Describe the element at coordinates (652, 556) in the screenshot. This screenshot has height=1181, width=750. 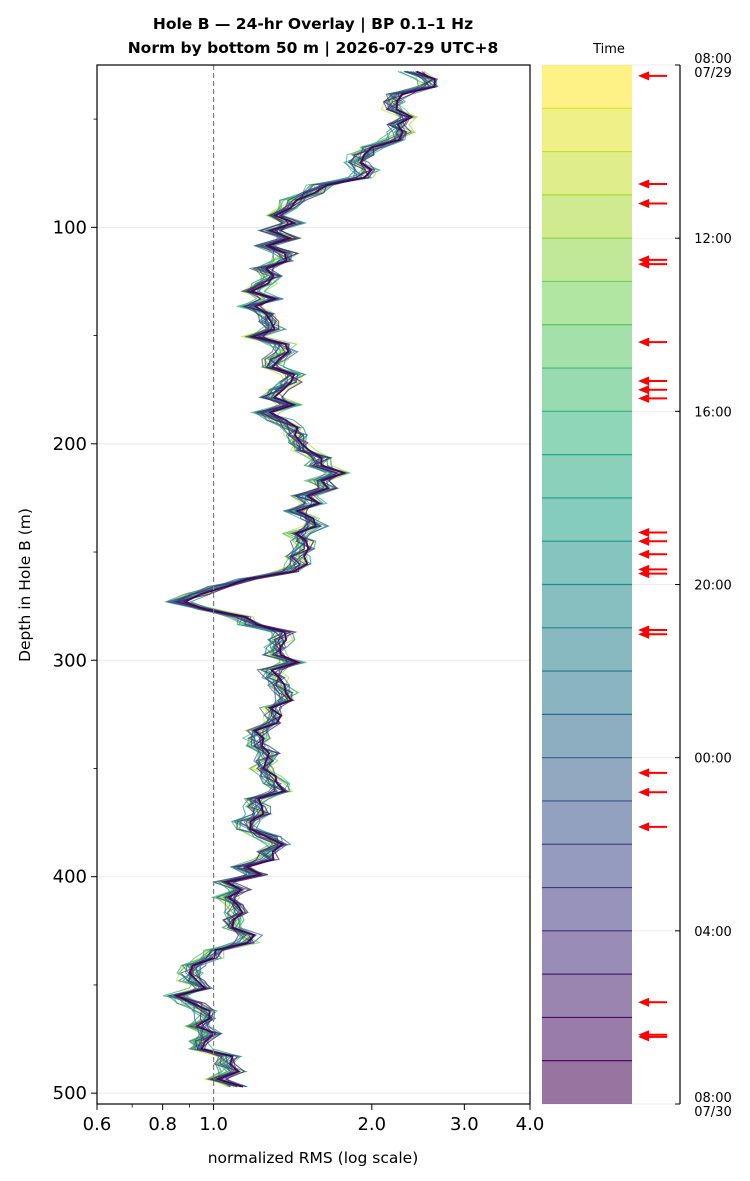
I see `event-markers` at that location.